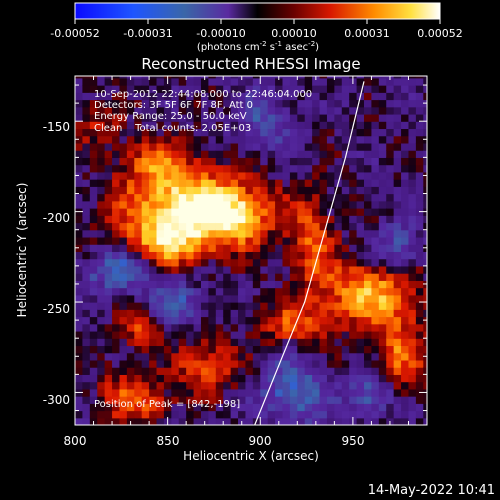  Describe the element at coordinates (56, 127) in the screenshot. I see `y-tick-label: -150` at that location.